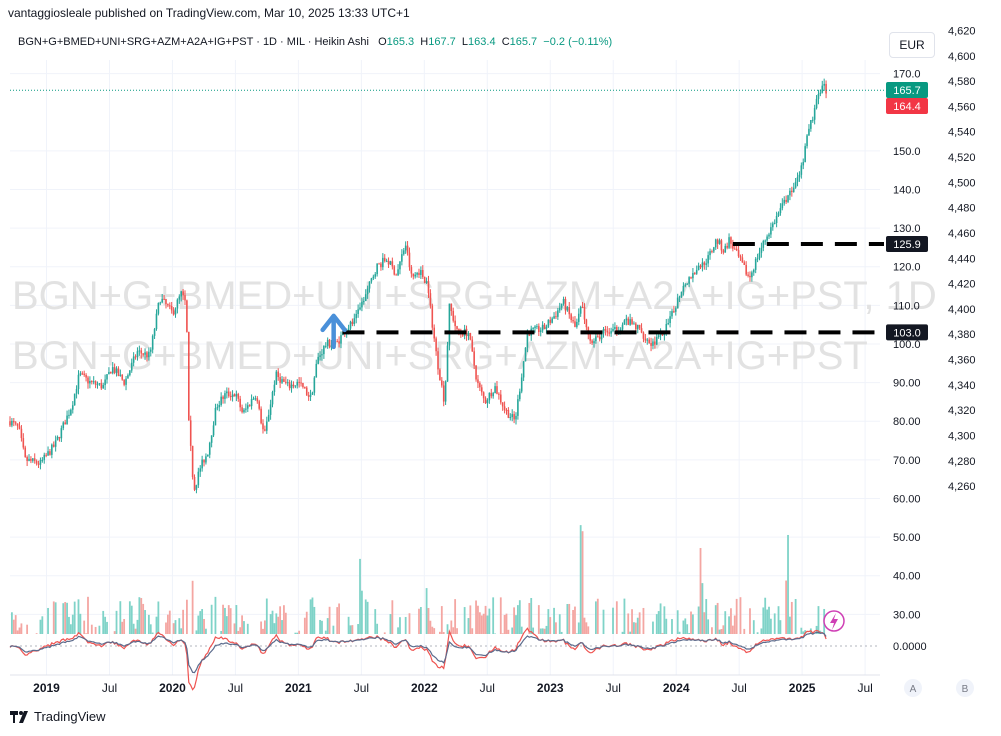  Describe the element at coordinates (424, 688) in the screenshot. I see `time-tick-label: 2022` at that location.